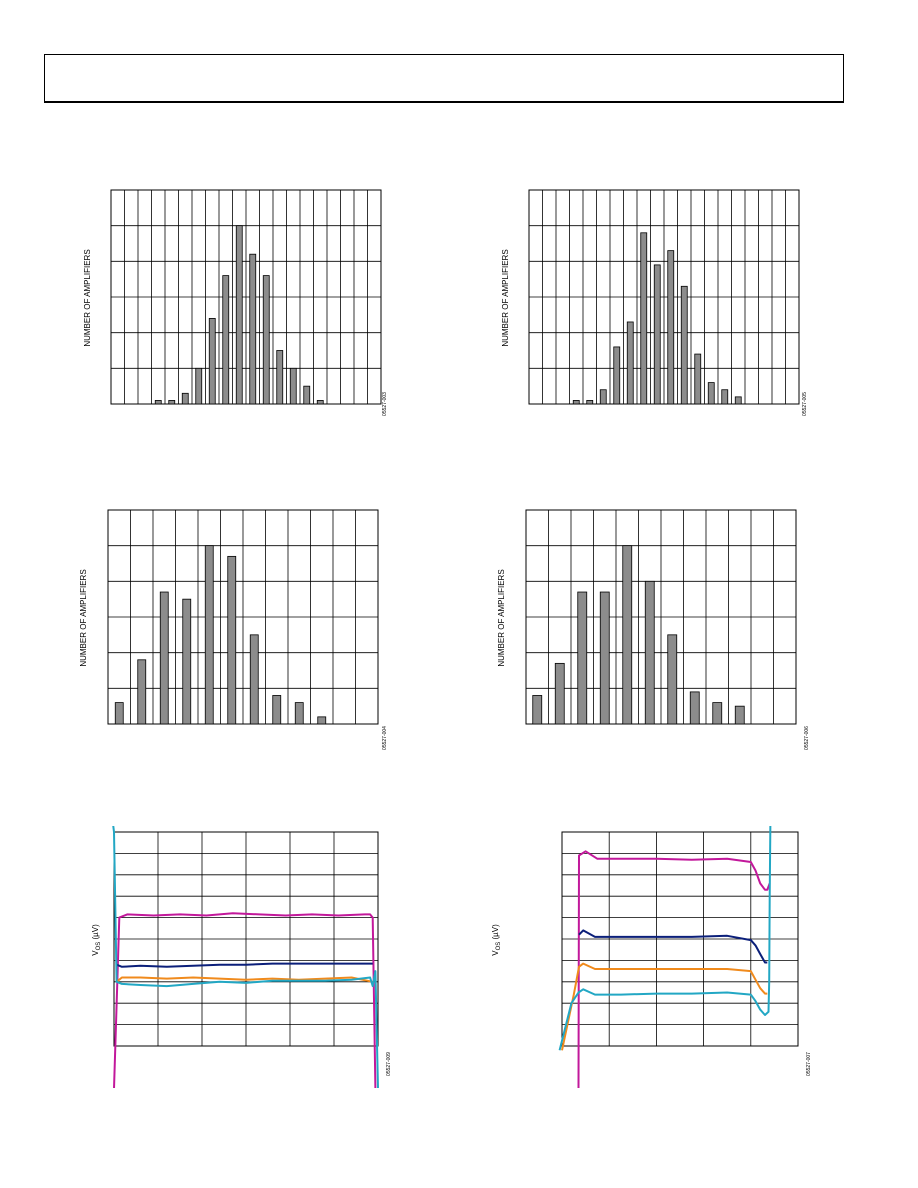  Describe the element at coordinates (807, 738) in the screenshot. I see `figure-id: 05527-006` at that location.